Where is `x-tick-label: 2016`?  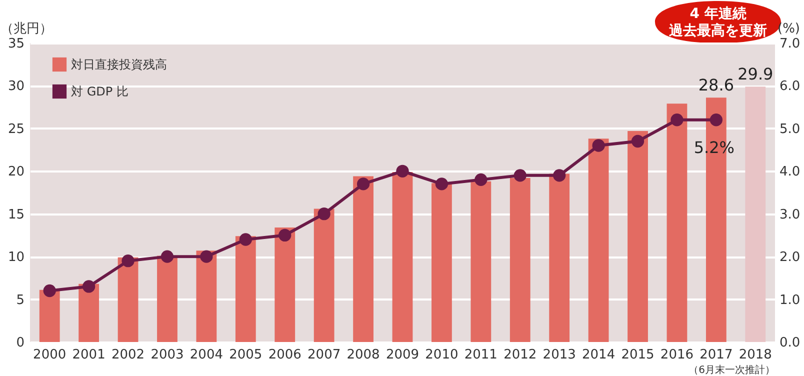 x-tick-label: 2016 is located at coordinates (677, 355).